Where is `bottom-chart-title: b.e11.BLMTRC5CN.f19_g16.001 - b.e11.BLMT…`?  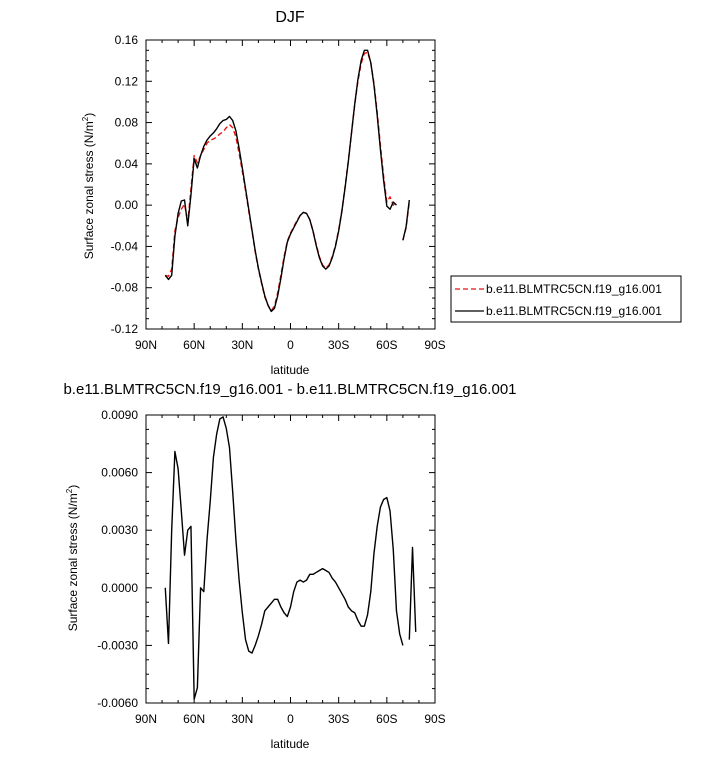
bottom-chart-title: b.e11.BLMTRC5CN.f19_g16.001 - b.e11.BLMT… is located at coordinates (289, 389).